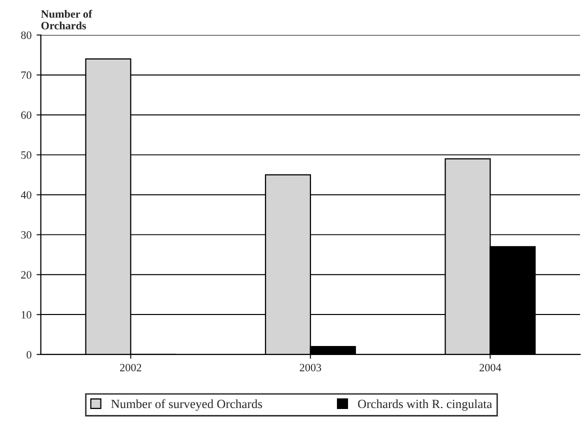  What do you see at coordinates (131, 368) in the screenshot?
I see `x-tick-label: 2002` at bounding box center [131, 368].